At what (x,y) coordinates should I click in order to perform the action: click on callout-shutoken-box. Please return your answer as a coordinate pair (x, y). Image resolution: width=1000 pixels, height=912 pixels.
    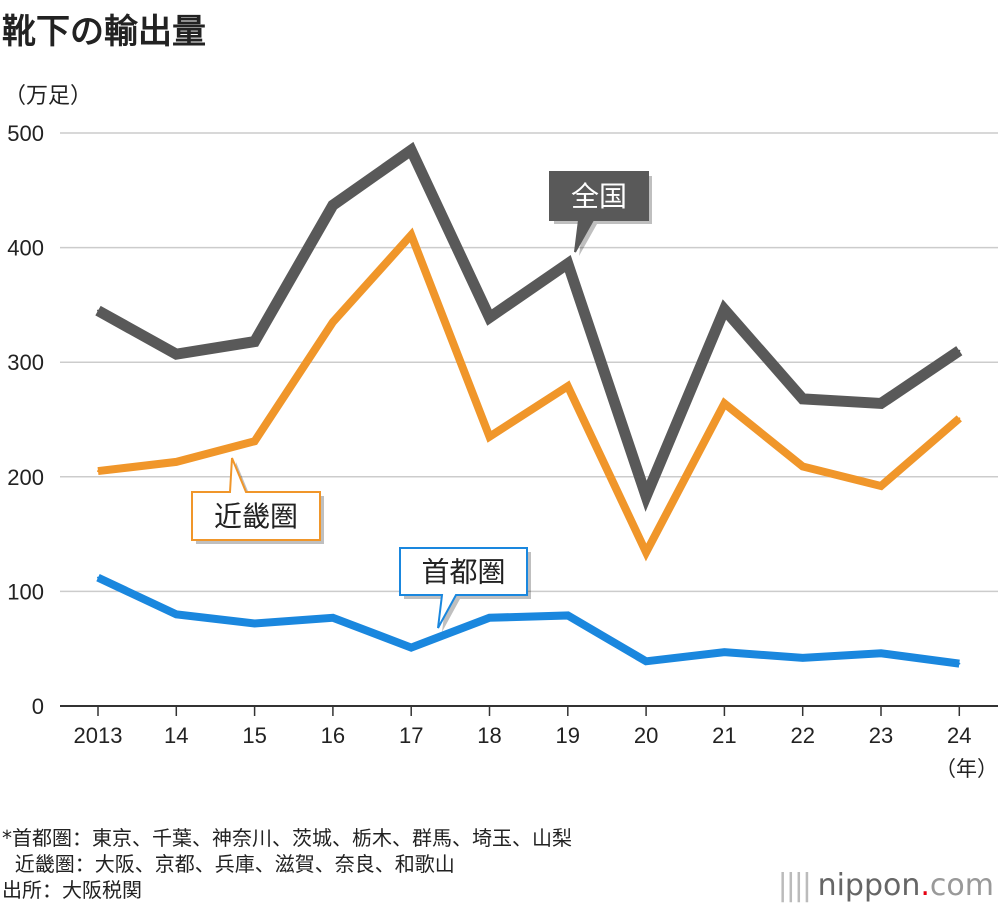
    Looking at the image, I should click on (463, 588).